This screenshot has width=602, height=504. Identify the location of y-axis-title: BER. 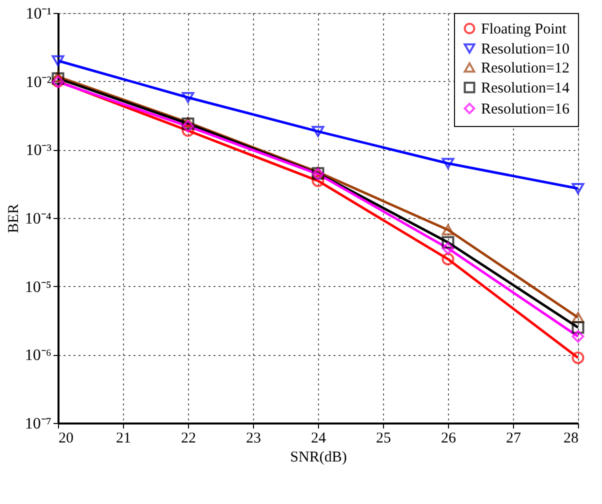
(14, 219).